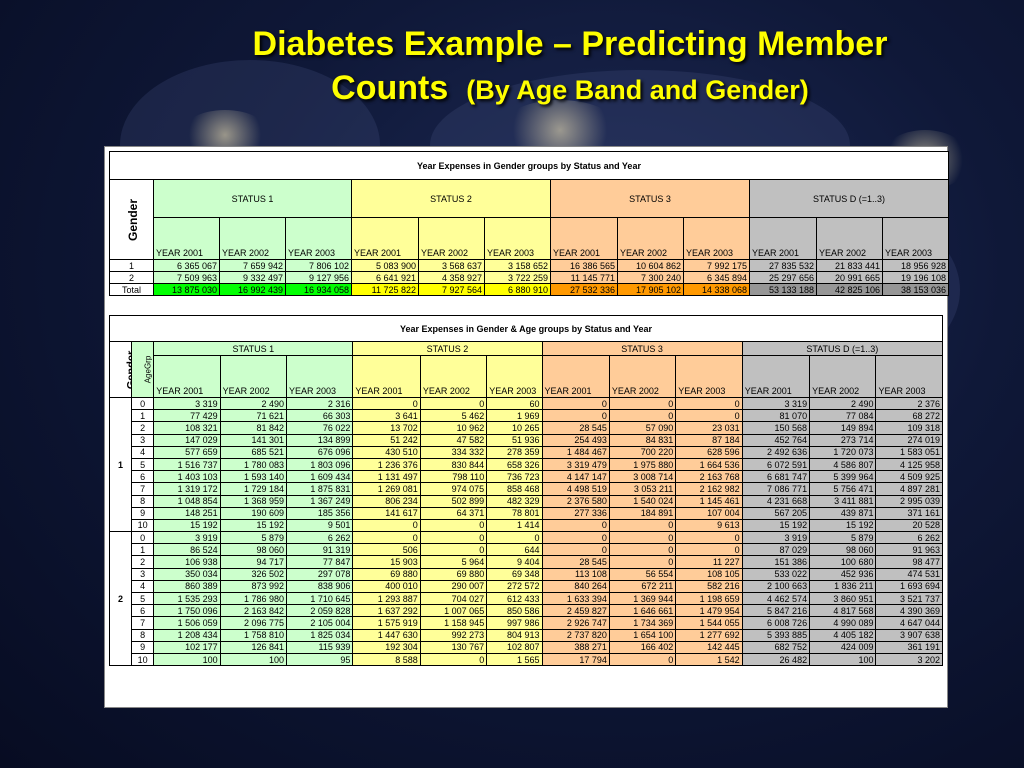 This screenshot has height=768, width=1024. What do you see at coordinates (716, 277) in the screenshot?
I see `value-cell: 6 345 894` at bounding box center [716, 277].